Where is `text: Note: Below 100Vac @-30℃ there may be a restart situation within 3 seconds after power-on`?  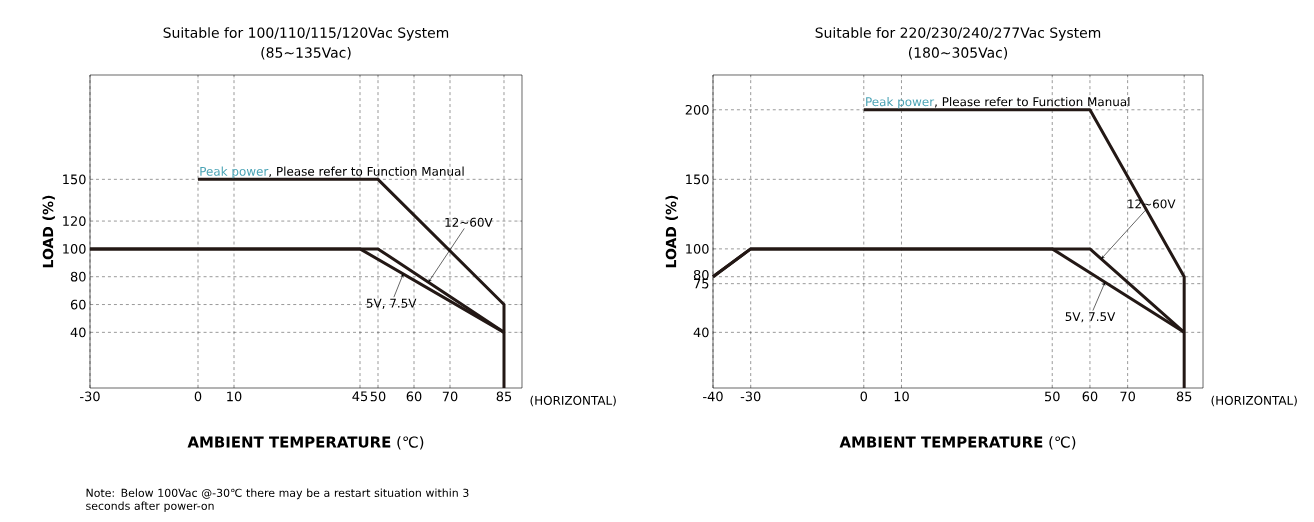 text: Note: Below 100Vac @-30℃ there may be a restart situation within 3 seconds after power-on is located at coordinates (277, 500).